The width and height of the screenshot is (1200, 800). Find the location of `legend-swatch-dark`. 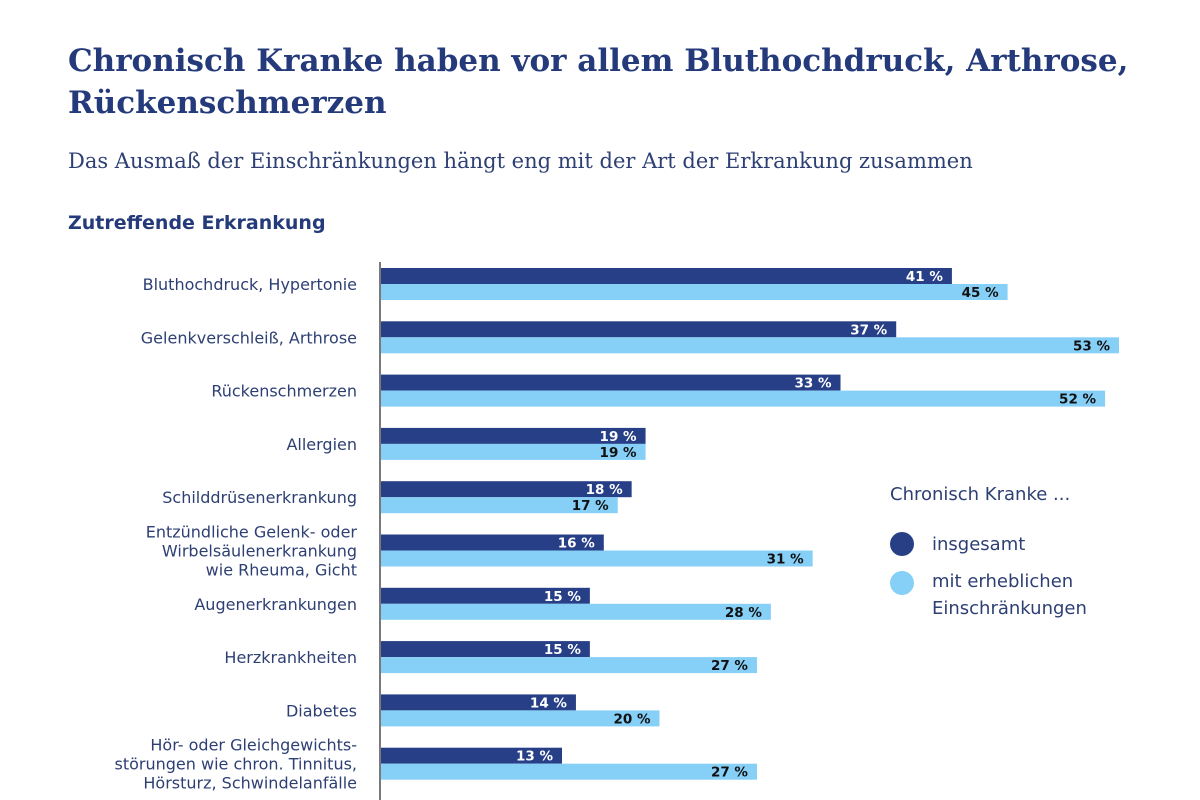

legend-swatch-dark is located at coordinates (902, 544).